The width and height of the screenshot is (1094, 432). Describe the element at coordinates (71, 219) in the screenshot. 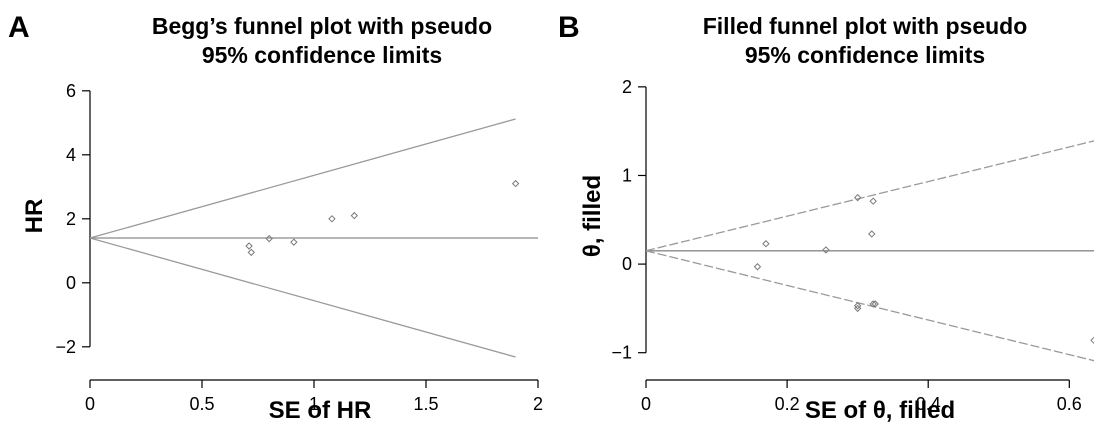

I see `panel-a-y-tick-label: 2` at that location.